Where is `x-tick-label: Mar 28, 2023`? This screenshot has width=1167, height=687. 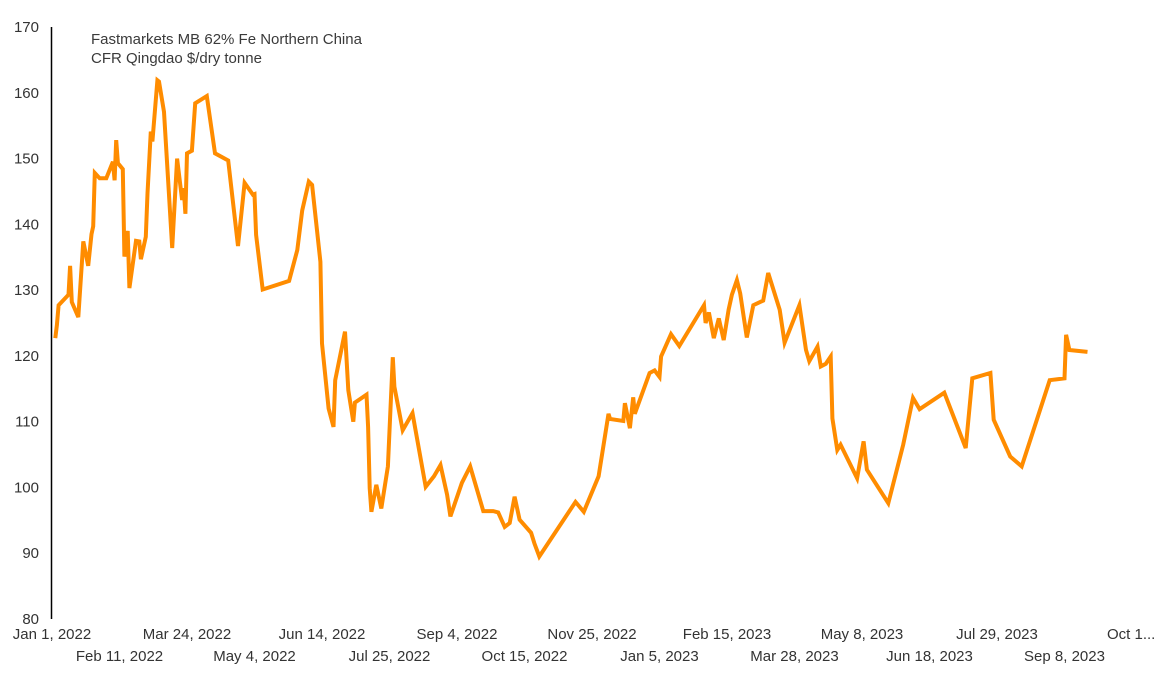 x-tick-label: Mar 28, 2023 is located at coordinates (794, 656).